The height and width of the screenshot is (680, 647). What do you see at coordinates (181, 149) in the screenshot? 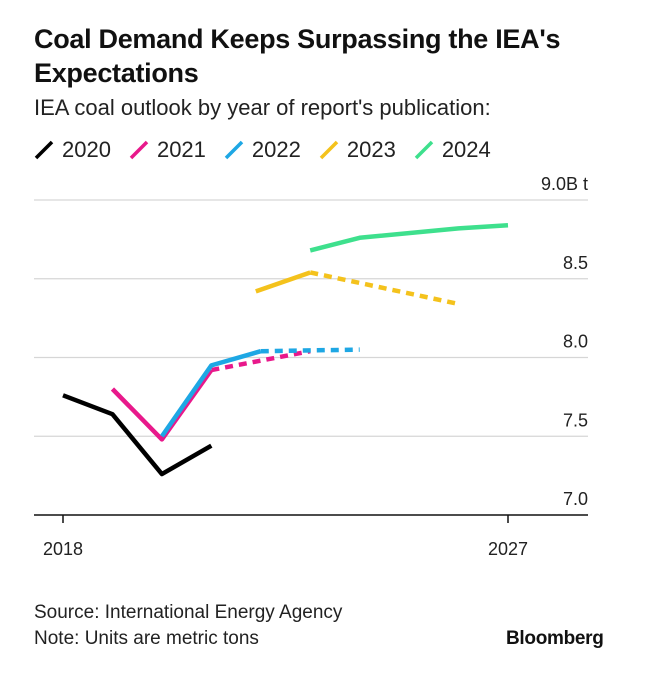
I see `legend-label-2021: 2021` at bounding box center [181, 149].